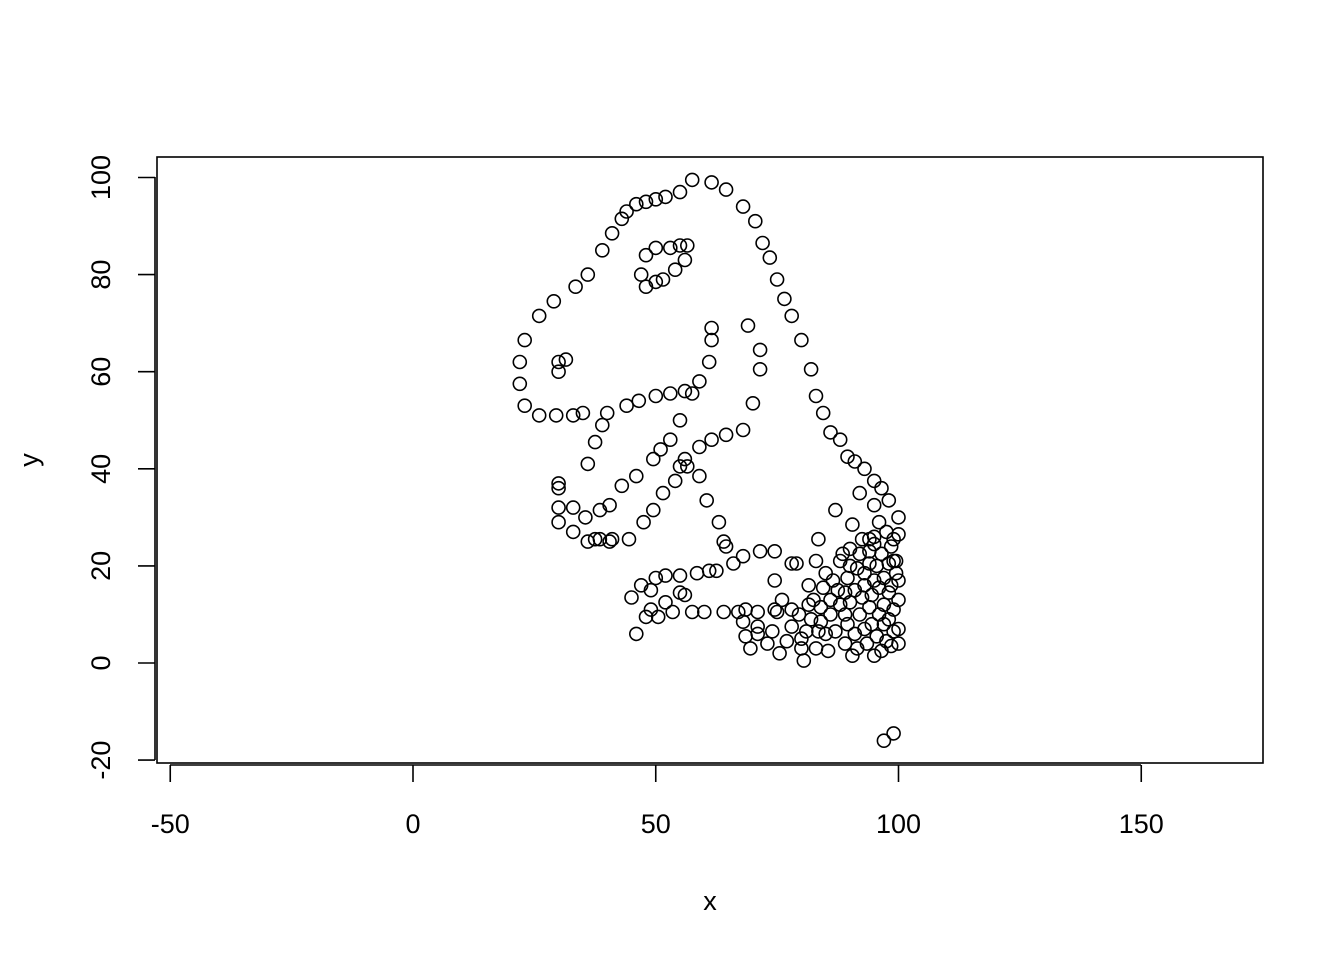  What do you see at coordinates (101, 372) in the screenshot?
I see `y-tick-label: 60` at bounding box center [101, 372].